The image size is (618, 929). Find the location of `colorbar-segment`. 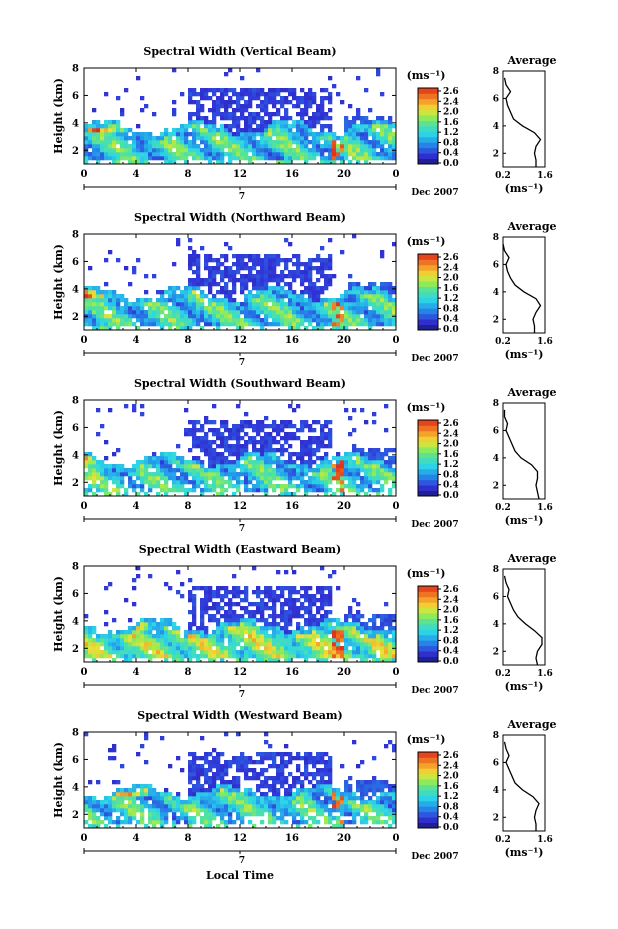

colorbar-segment is located at coordinates (428, 599).